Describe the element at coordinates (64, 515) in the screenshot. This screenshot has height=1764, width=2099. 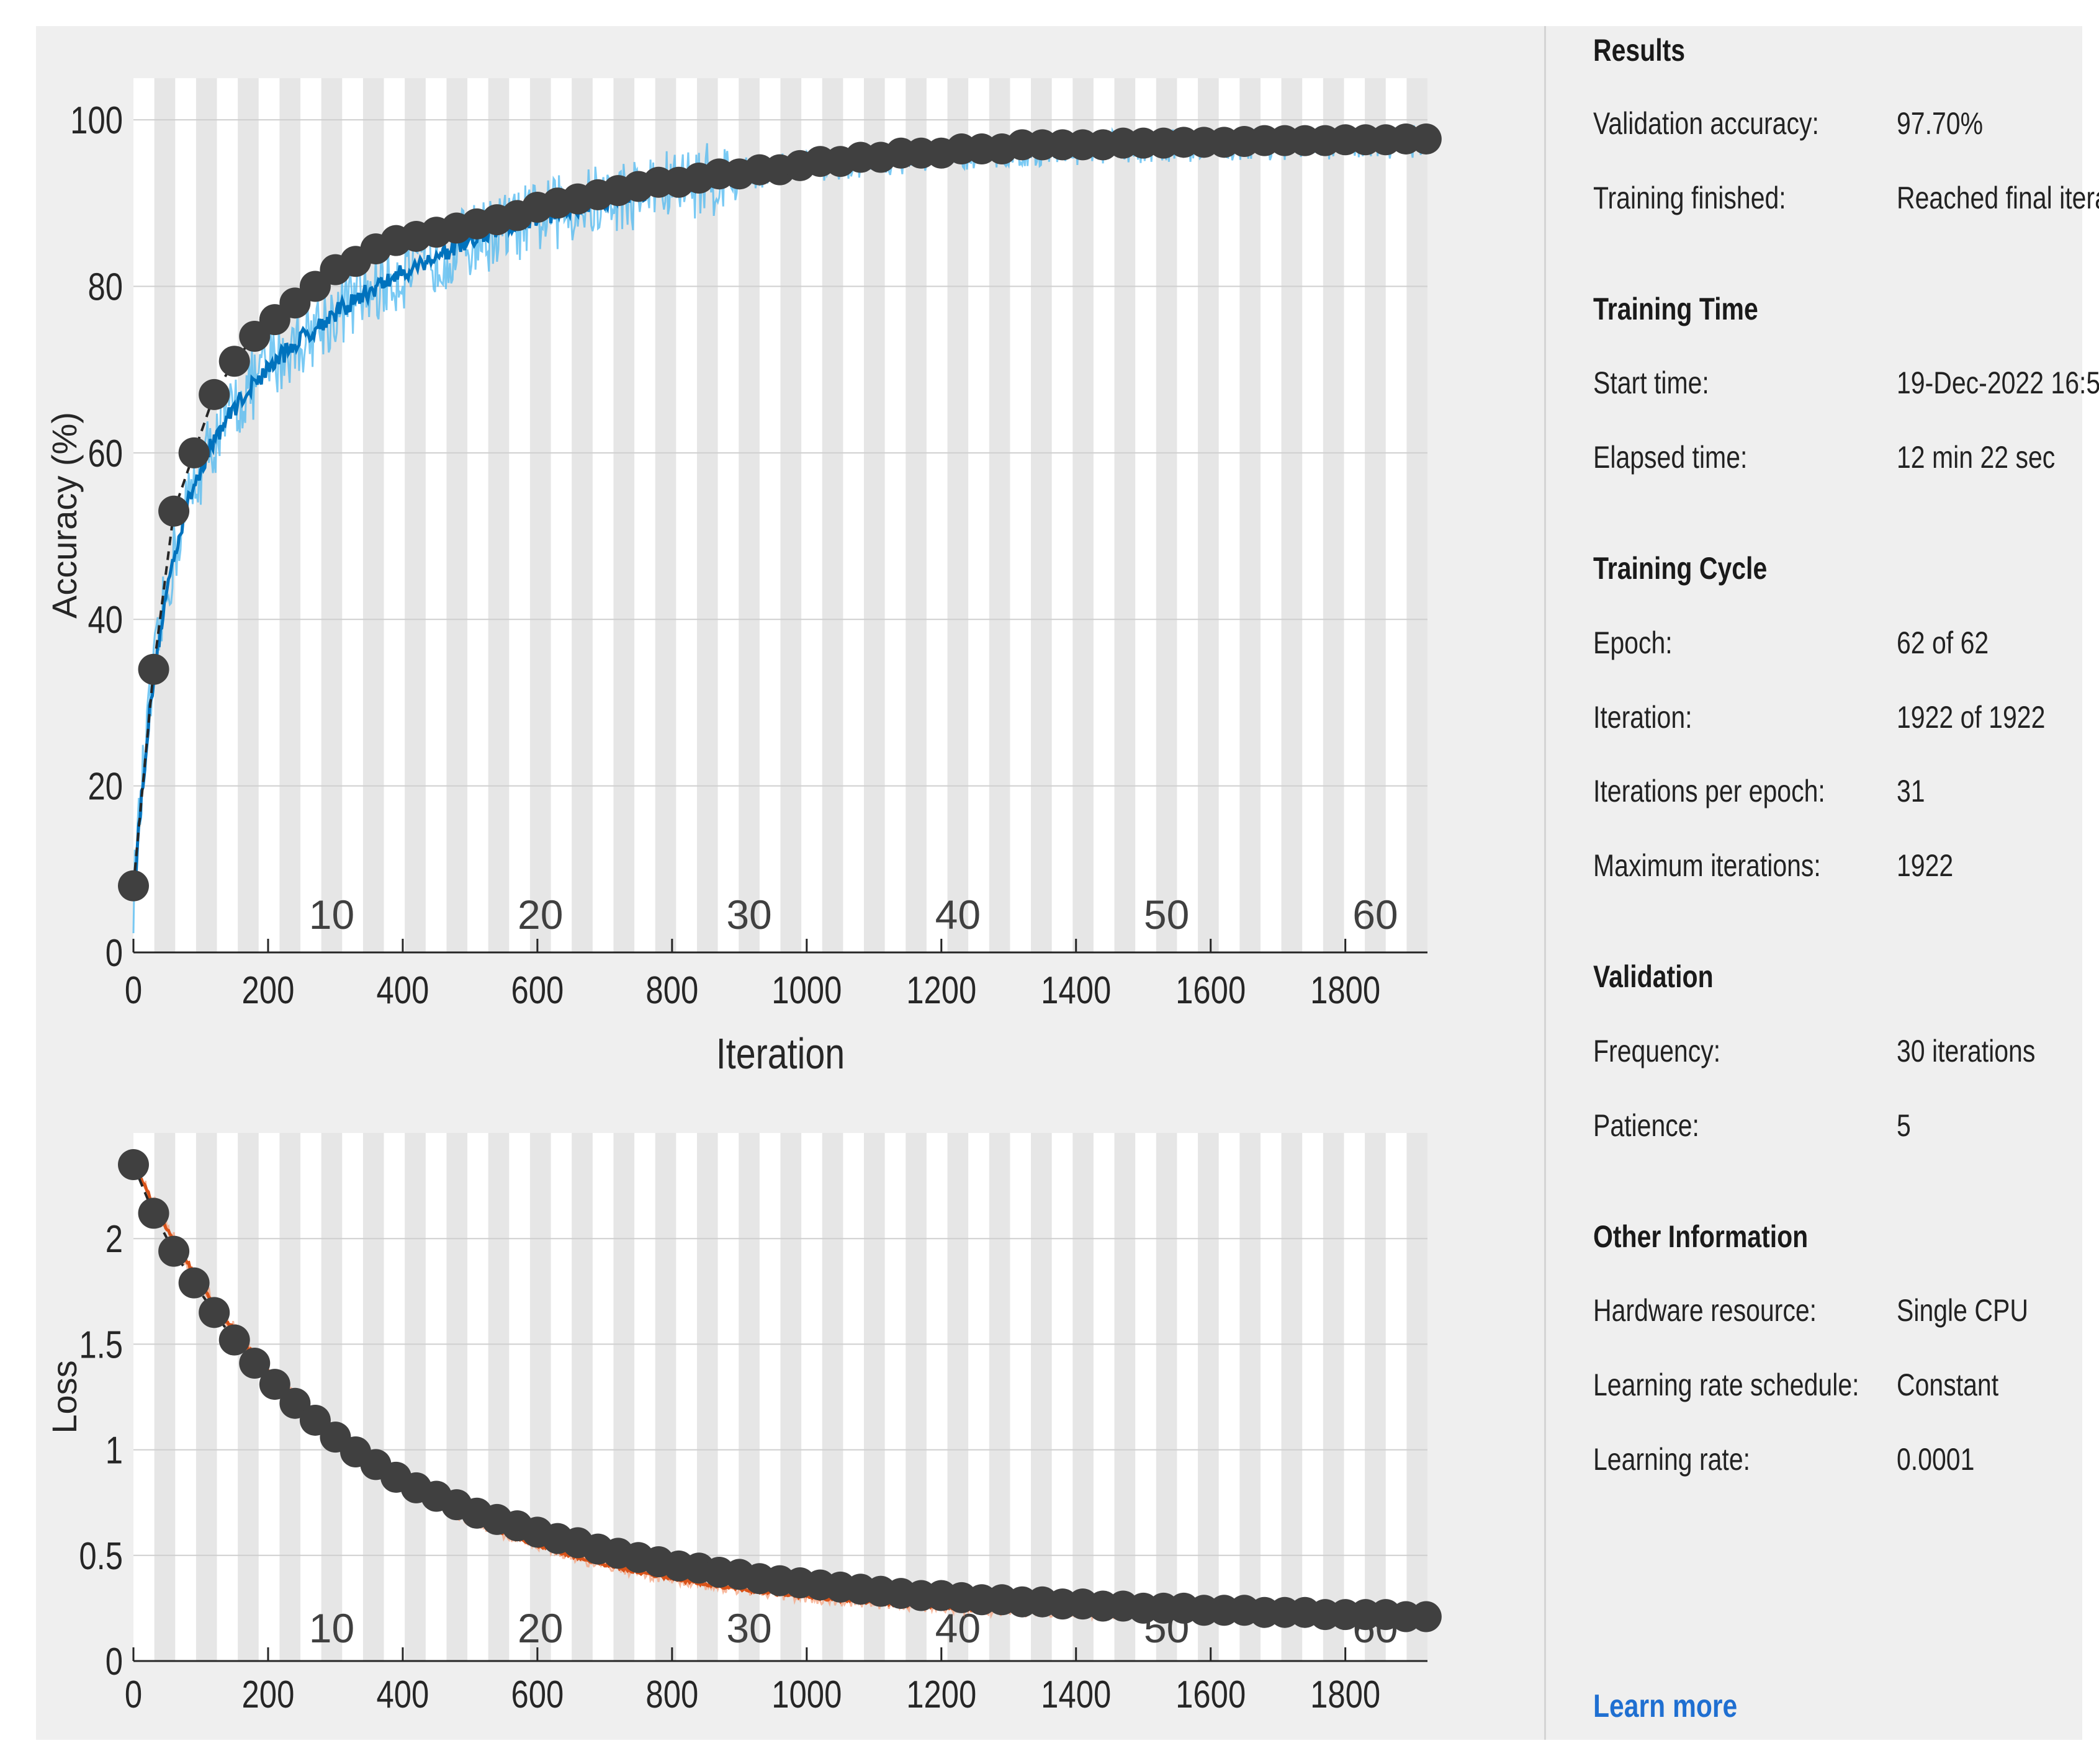
I see `accuracy-y-axis-label: Accuracy (%)` at that location.